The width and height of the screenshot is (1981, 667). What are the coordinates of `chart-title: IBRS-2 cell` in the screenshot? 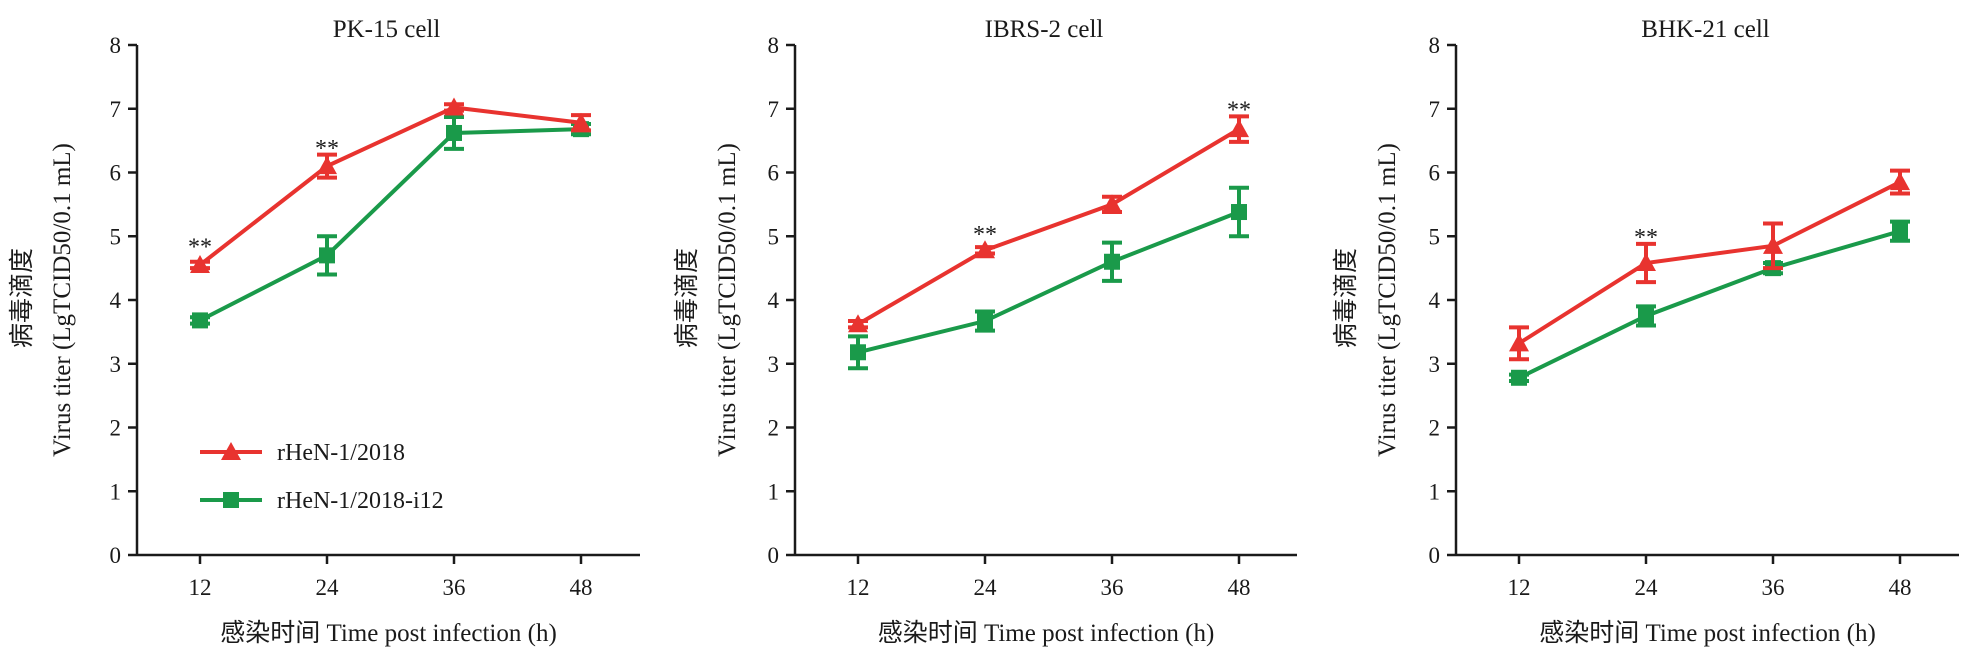 It's located at (1044, 29).